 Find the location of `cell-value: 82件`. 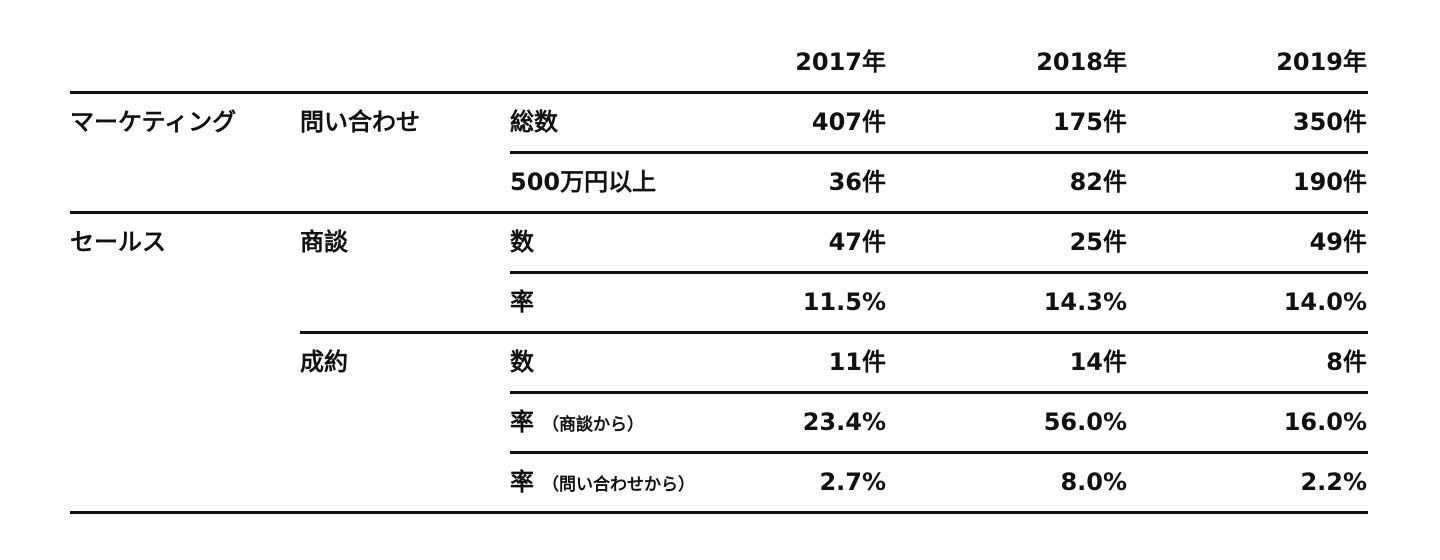

cell-value: 82件 is located at coordinates (1098, 182).